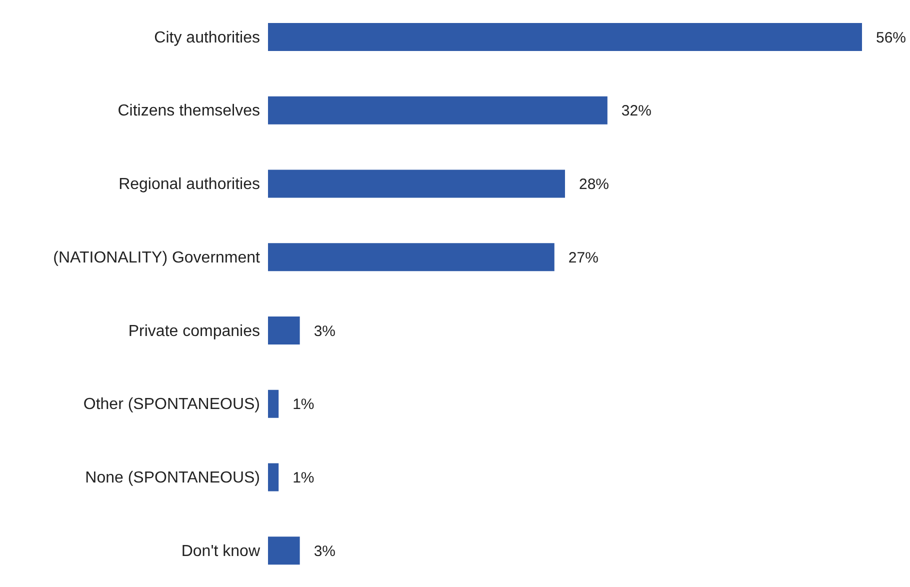 The height and width of the screenshot is (587, 910). Describe the element at coordinates (207, 37) in the screenshot. I see `y-tick-label: City authorities` at that location.